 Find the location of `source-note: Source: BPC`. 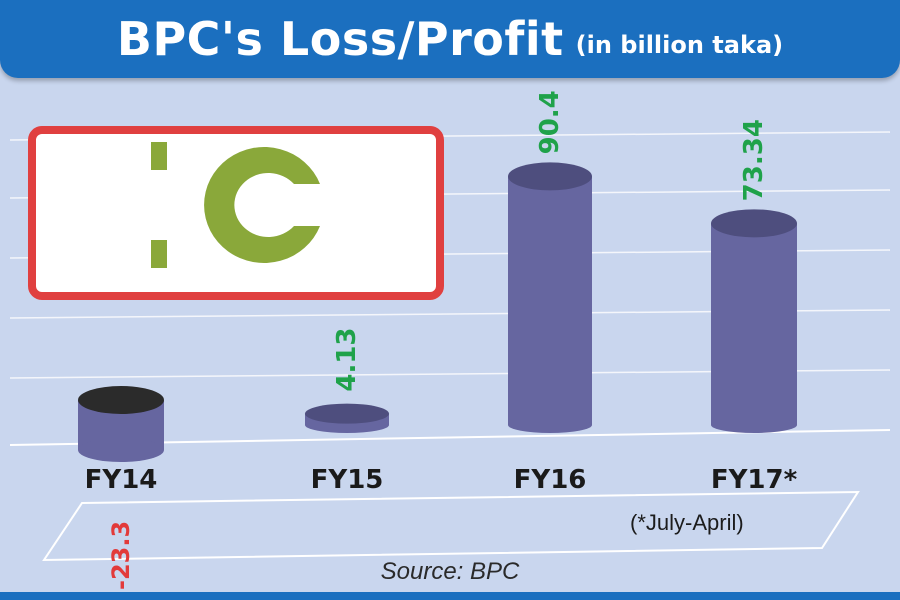

source-note: Source: BPC is located at coordinates (450, 571).